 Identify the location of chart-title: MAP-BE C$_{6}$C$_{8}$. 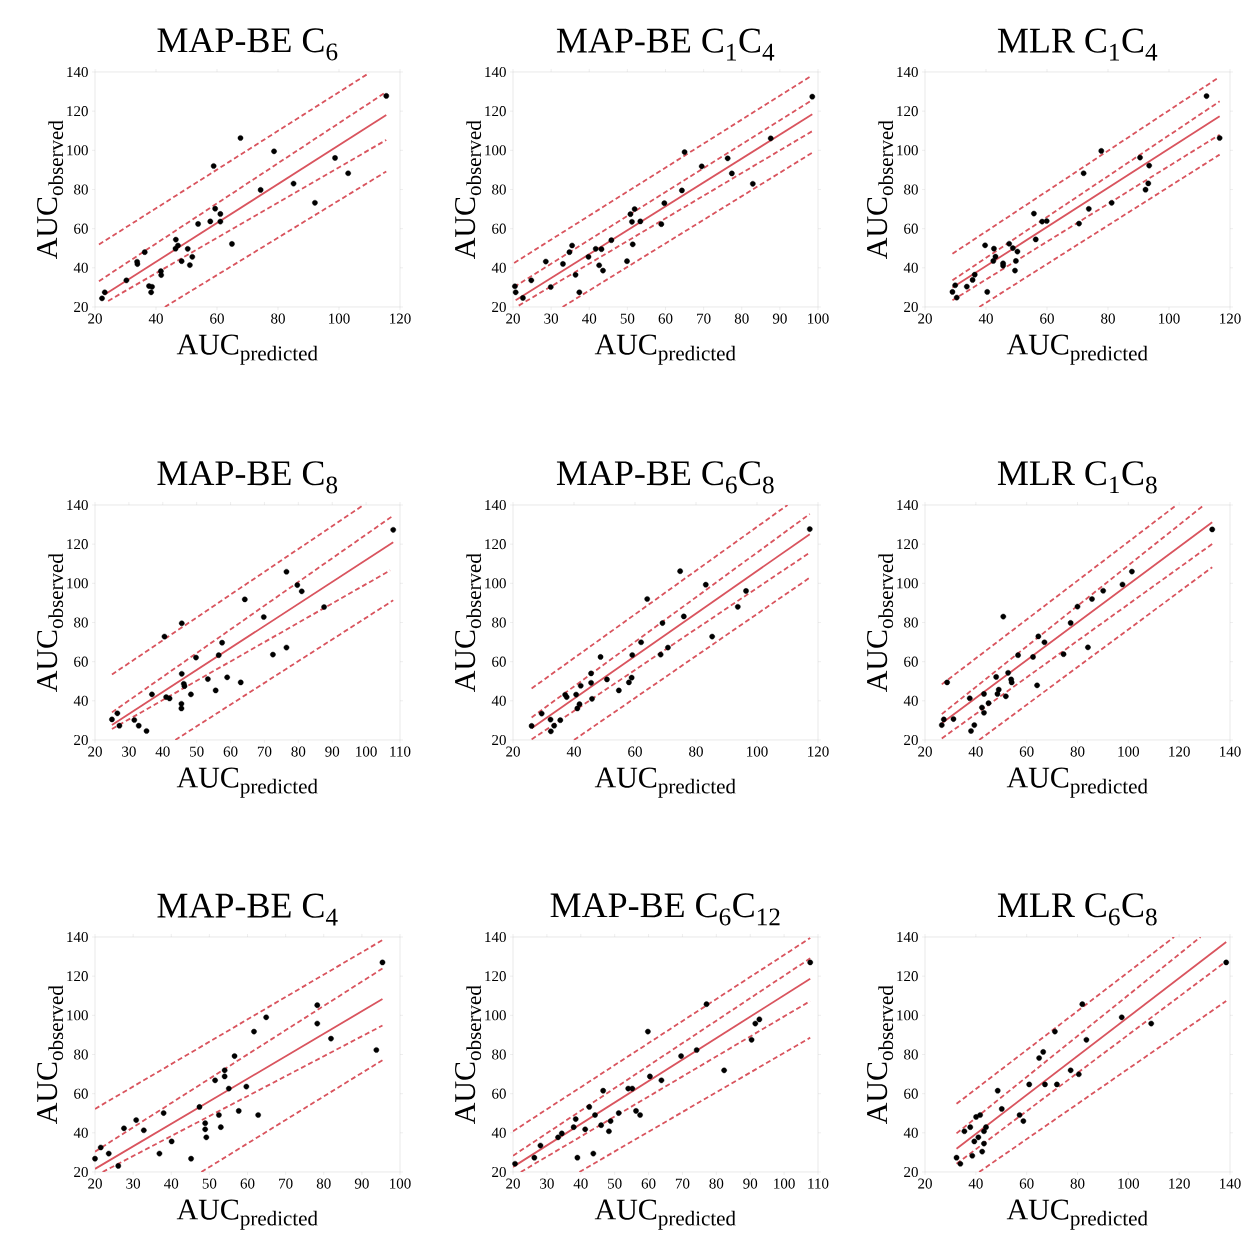
(665, 477).